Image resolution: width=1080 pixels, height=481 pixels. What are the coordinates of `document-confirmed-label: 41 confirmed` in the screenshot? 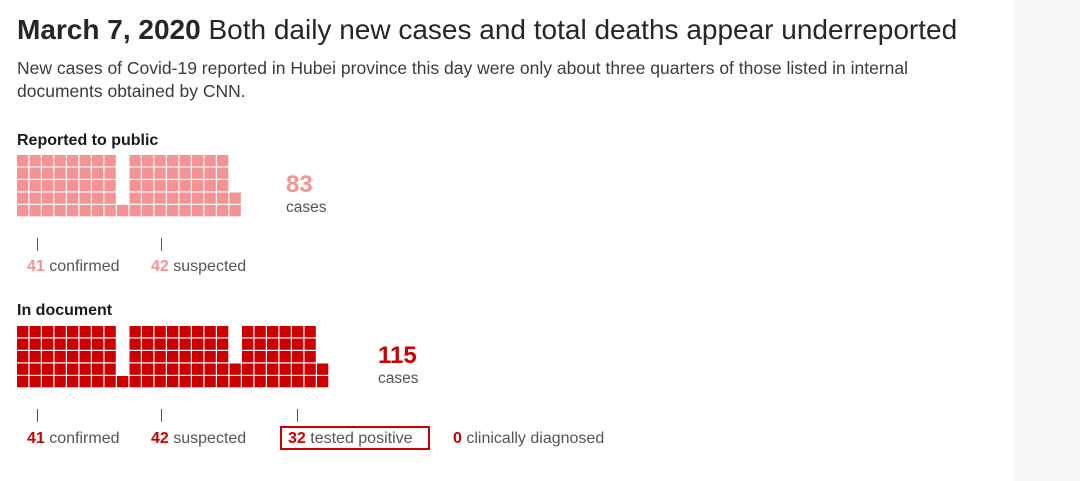 It's located at (73, 439).